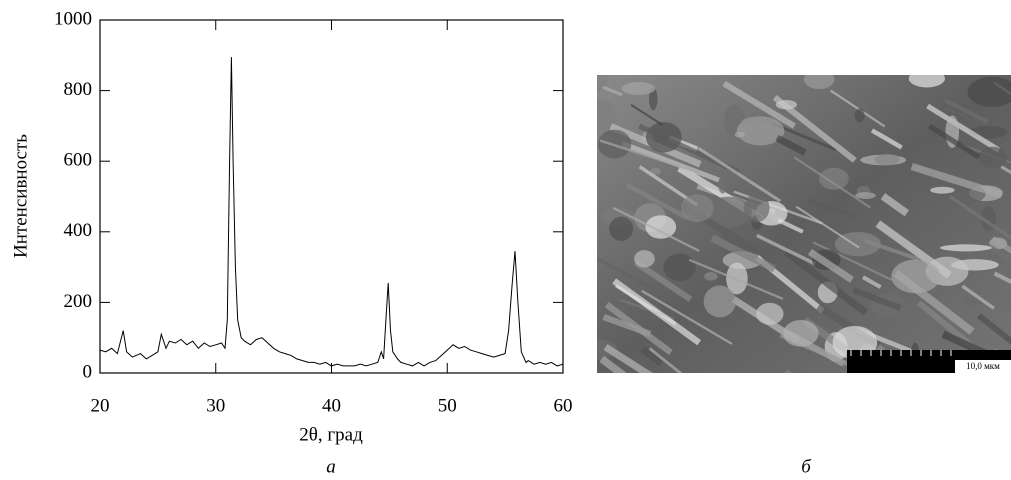 The image size is (1011, 480). I want to click on x-tick-label: 30, so click(215, 405).